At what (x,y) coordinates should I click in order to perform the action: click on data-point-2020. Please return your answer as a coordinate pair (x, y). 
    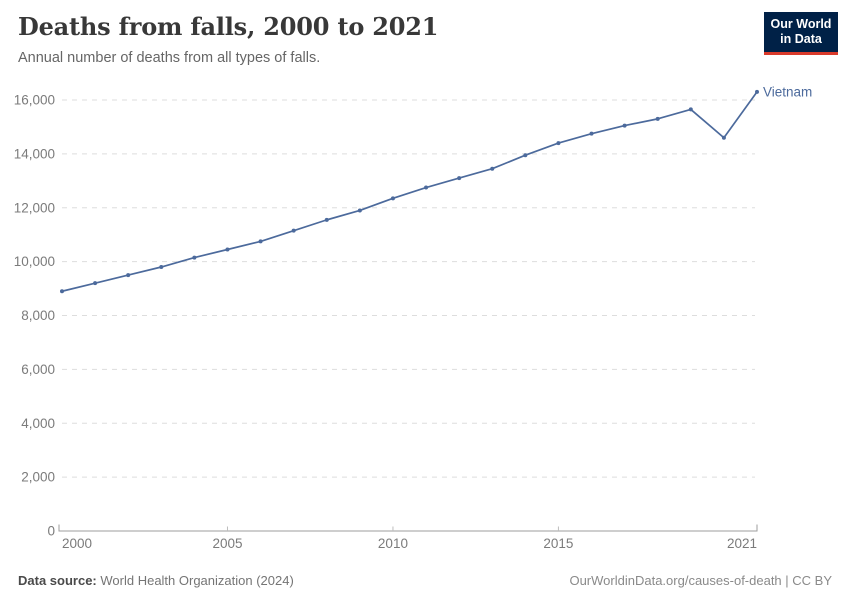
    Looking at the image, I should click on (723, 137).